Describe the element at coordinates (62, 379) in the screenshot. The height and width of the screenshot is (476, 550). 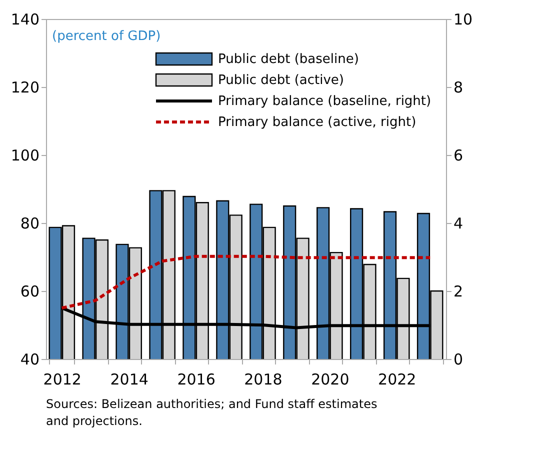
I see `x-tick-label: 2012` at that location.